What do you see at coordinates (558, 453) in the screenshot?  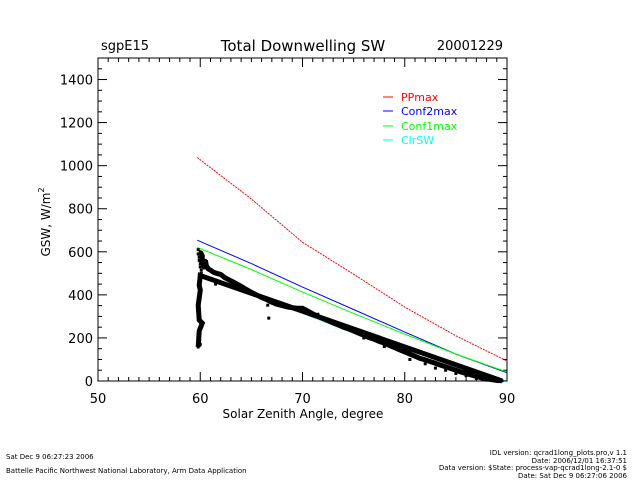 I see `footer-right-idl-version: IDL version: qcrad1long_plots.pro,v 1.1` at bounding box center [558, 453].